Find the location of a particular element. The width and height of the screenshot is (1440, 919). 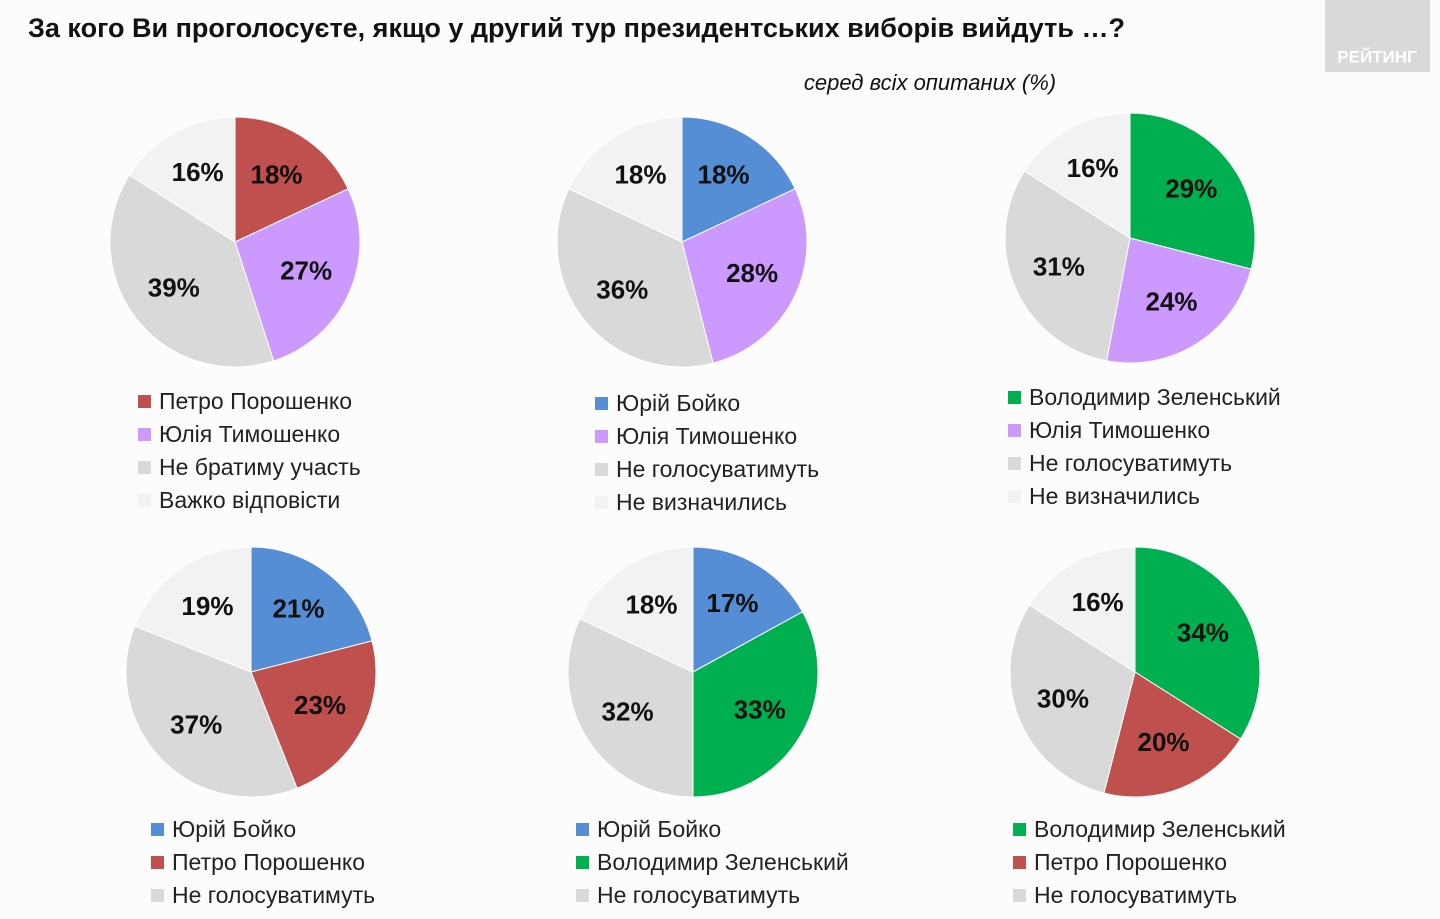

data-label: 28% is located at coordinates (752, 273).